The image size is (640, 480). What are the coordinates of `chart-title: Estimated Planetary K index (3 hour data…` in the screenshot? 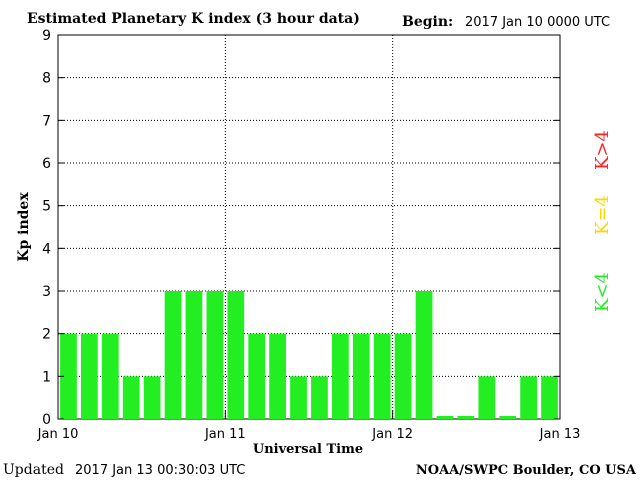 It's located at (193, 19).